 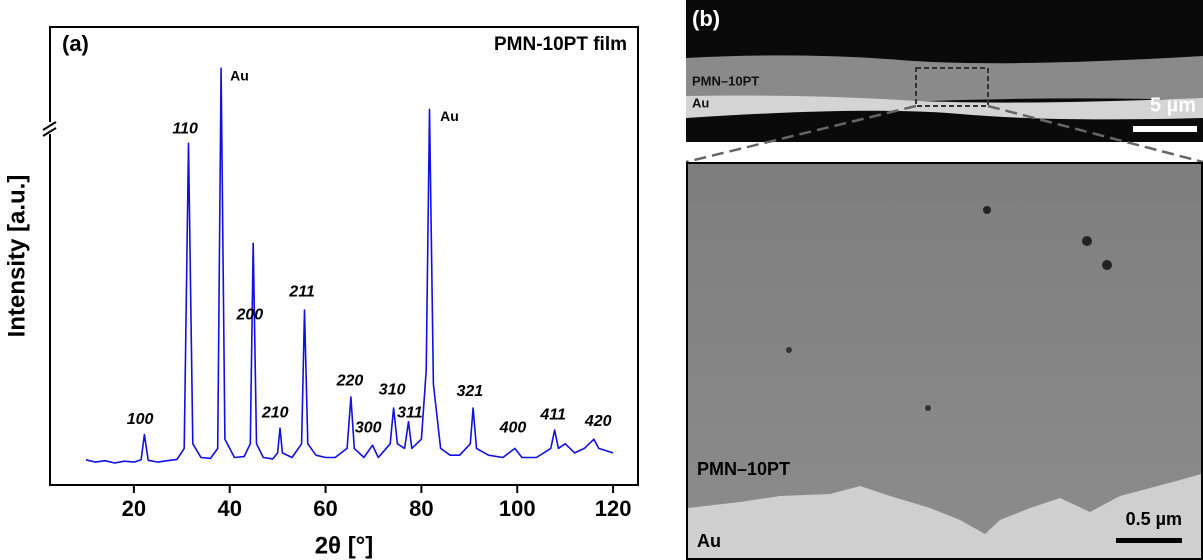 I want to click on peak-label: 110, so click(x=185, y=128).